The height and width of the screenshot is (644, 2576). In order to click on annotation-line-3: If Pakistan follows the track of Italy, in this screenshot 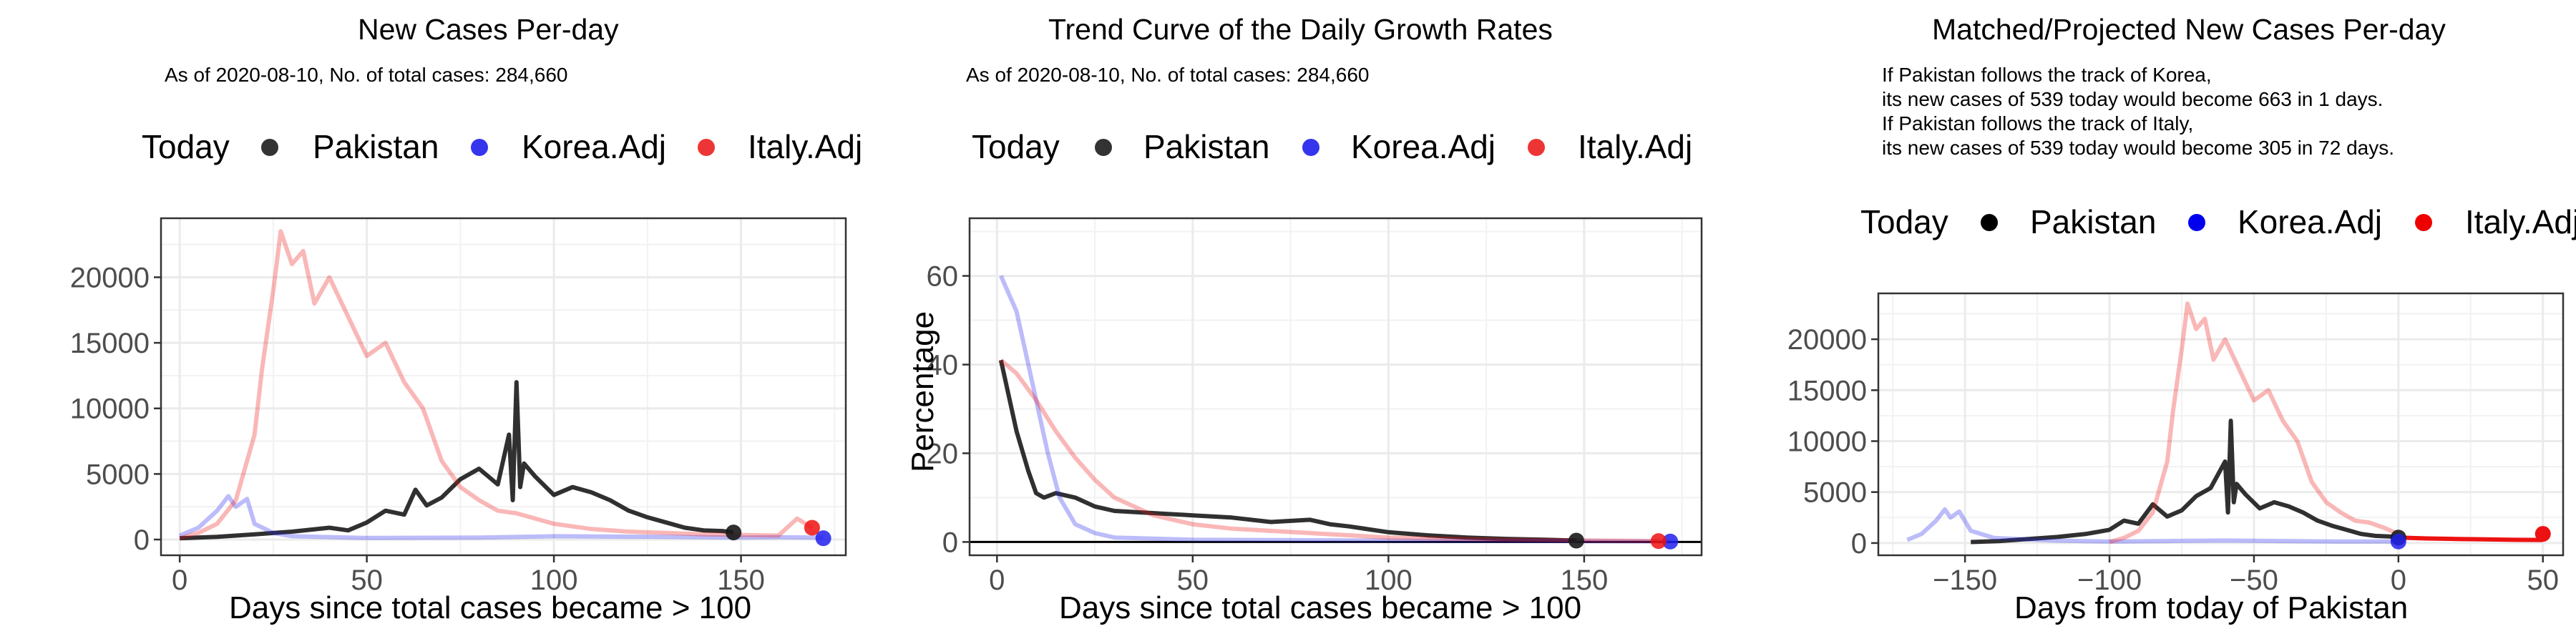, I will do `click(2038, 123)`.